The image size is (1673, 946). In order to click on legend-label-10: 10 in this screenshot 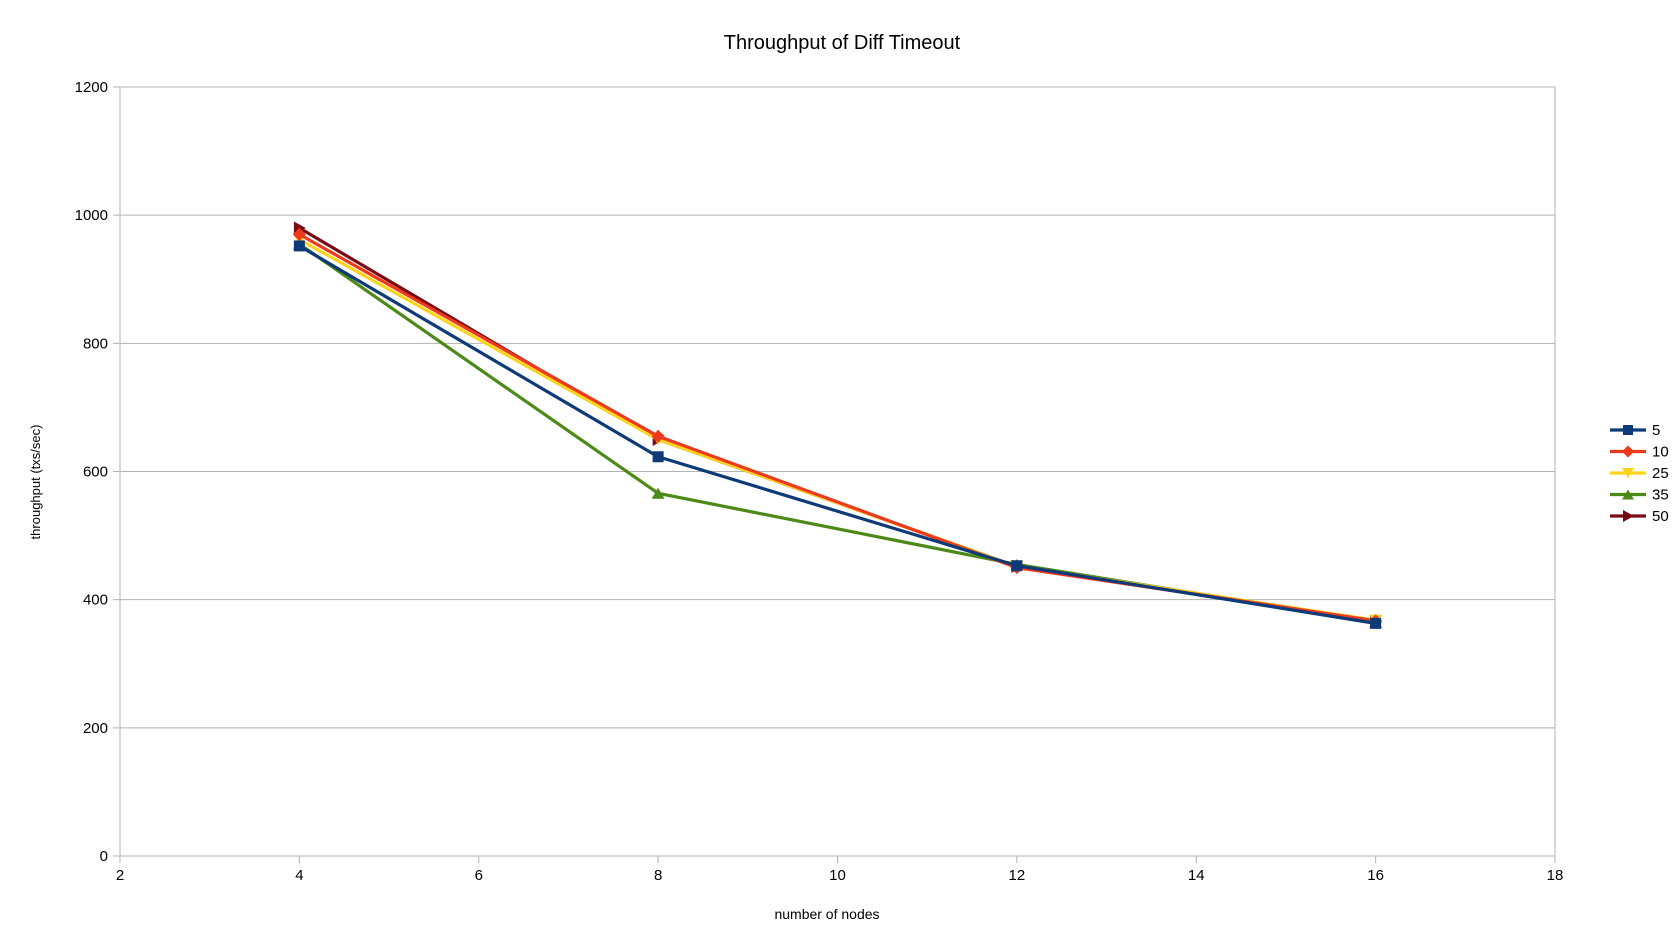, I will do `click(1660, 452)`.